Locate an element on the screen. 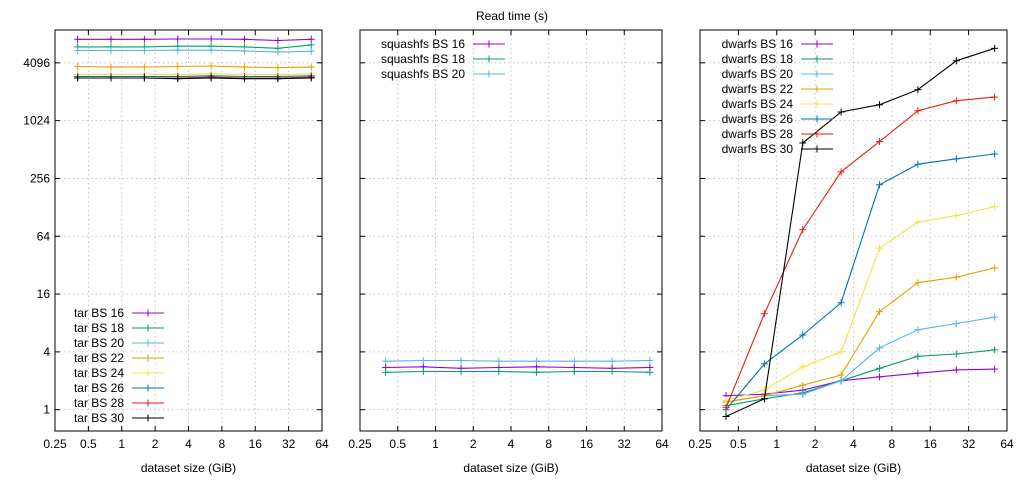  x-tick-label: 64 is located at coordinates (1007, 444).